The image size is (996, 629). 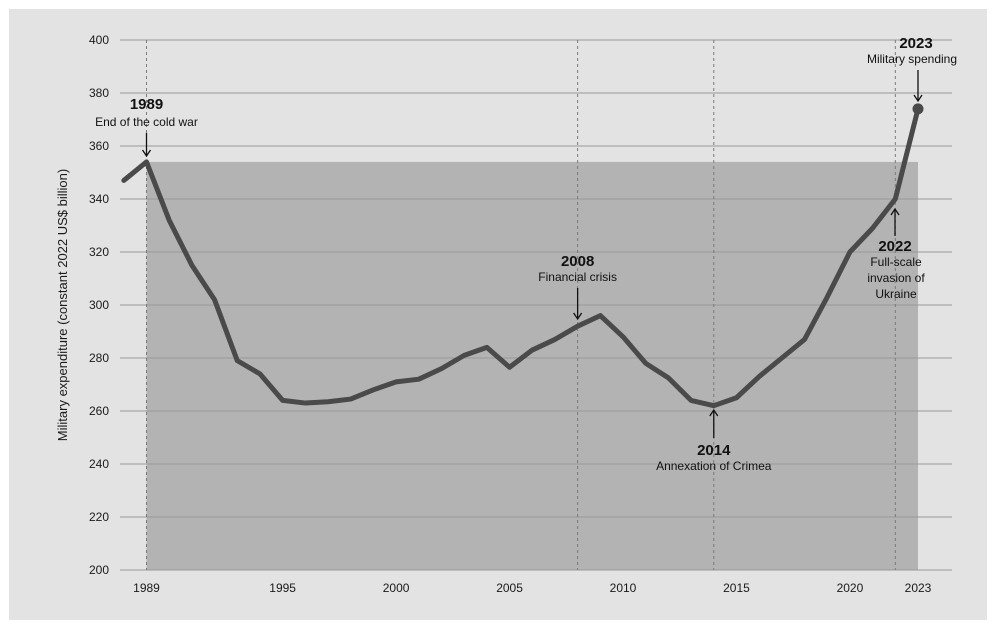 What do you see at coordinates (509, 588) in the screenshot?
I see `x-tick-label: 2005` at bounding box center [509, 588].